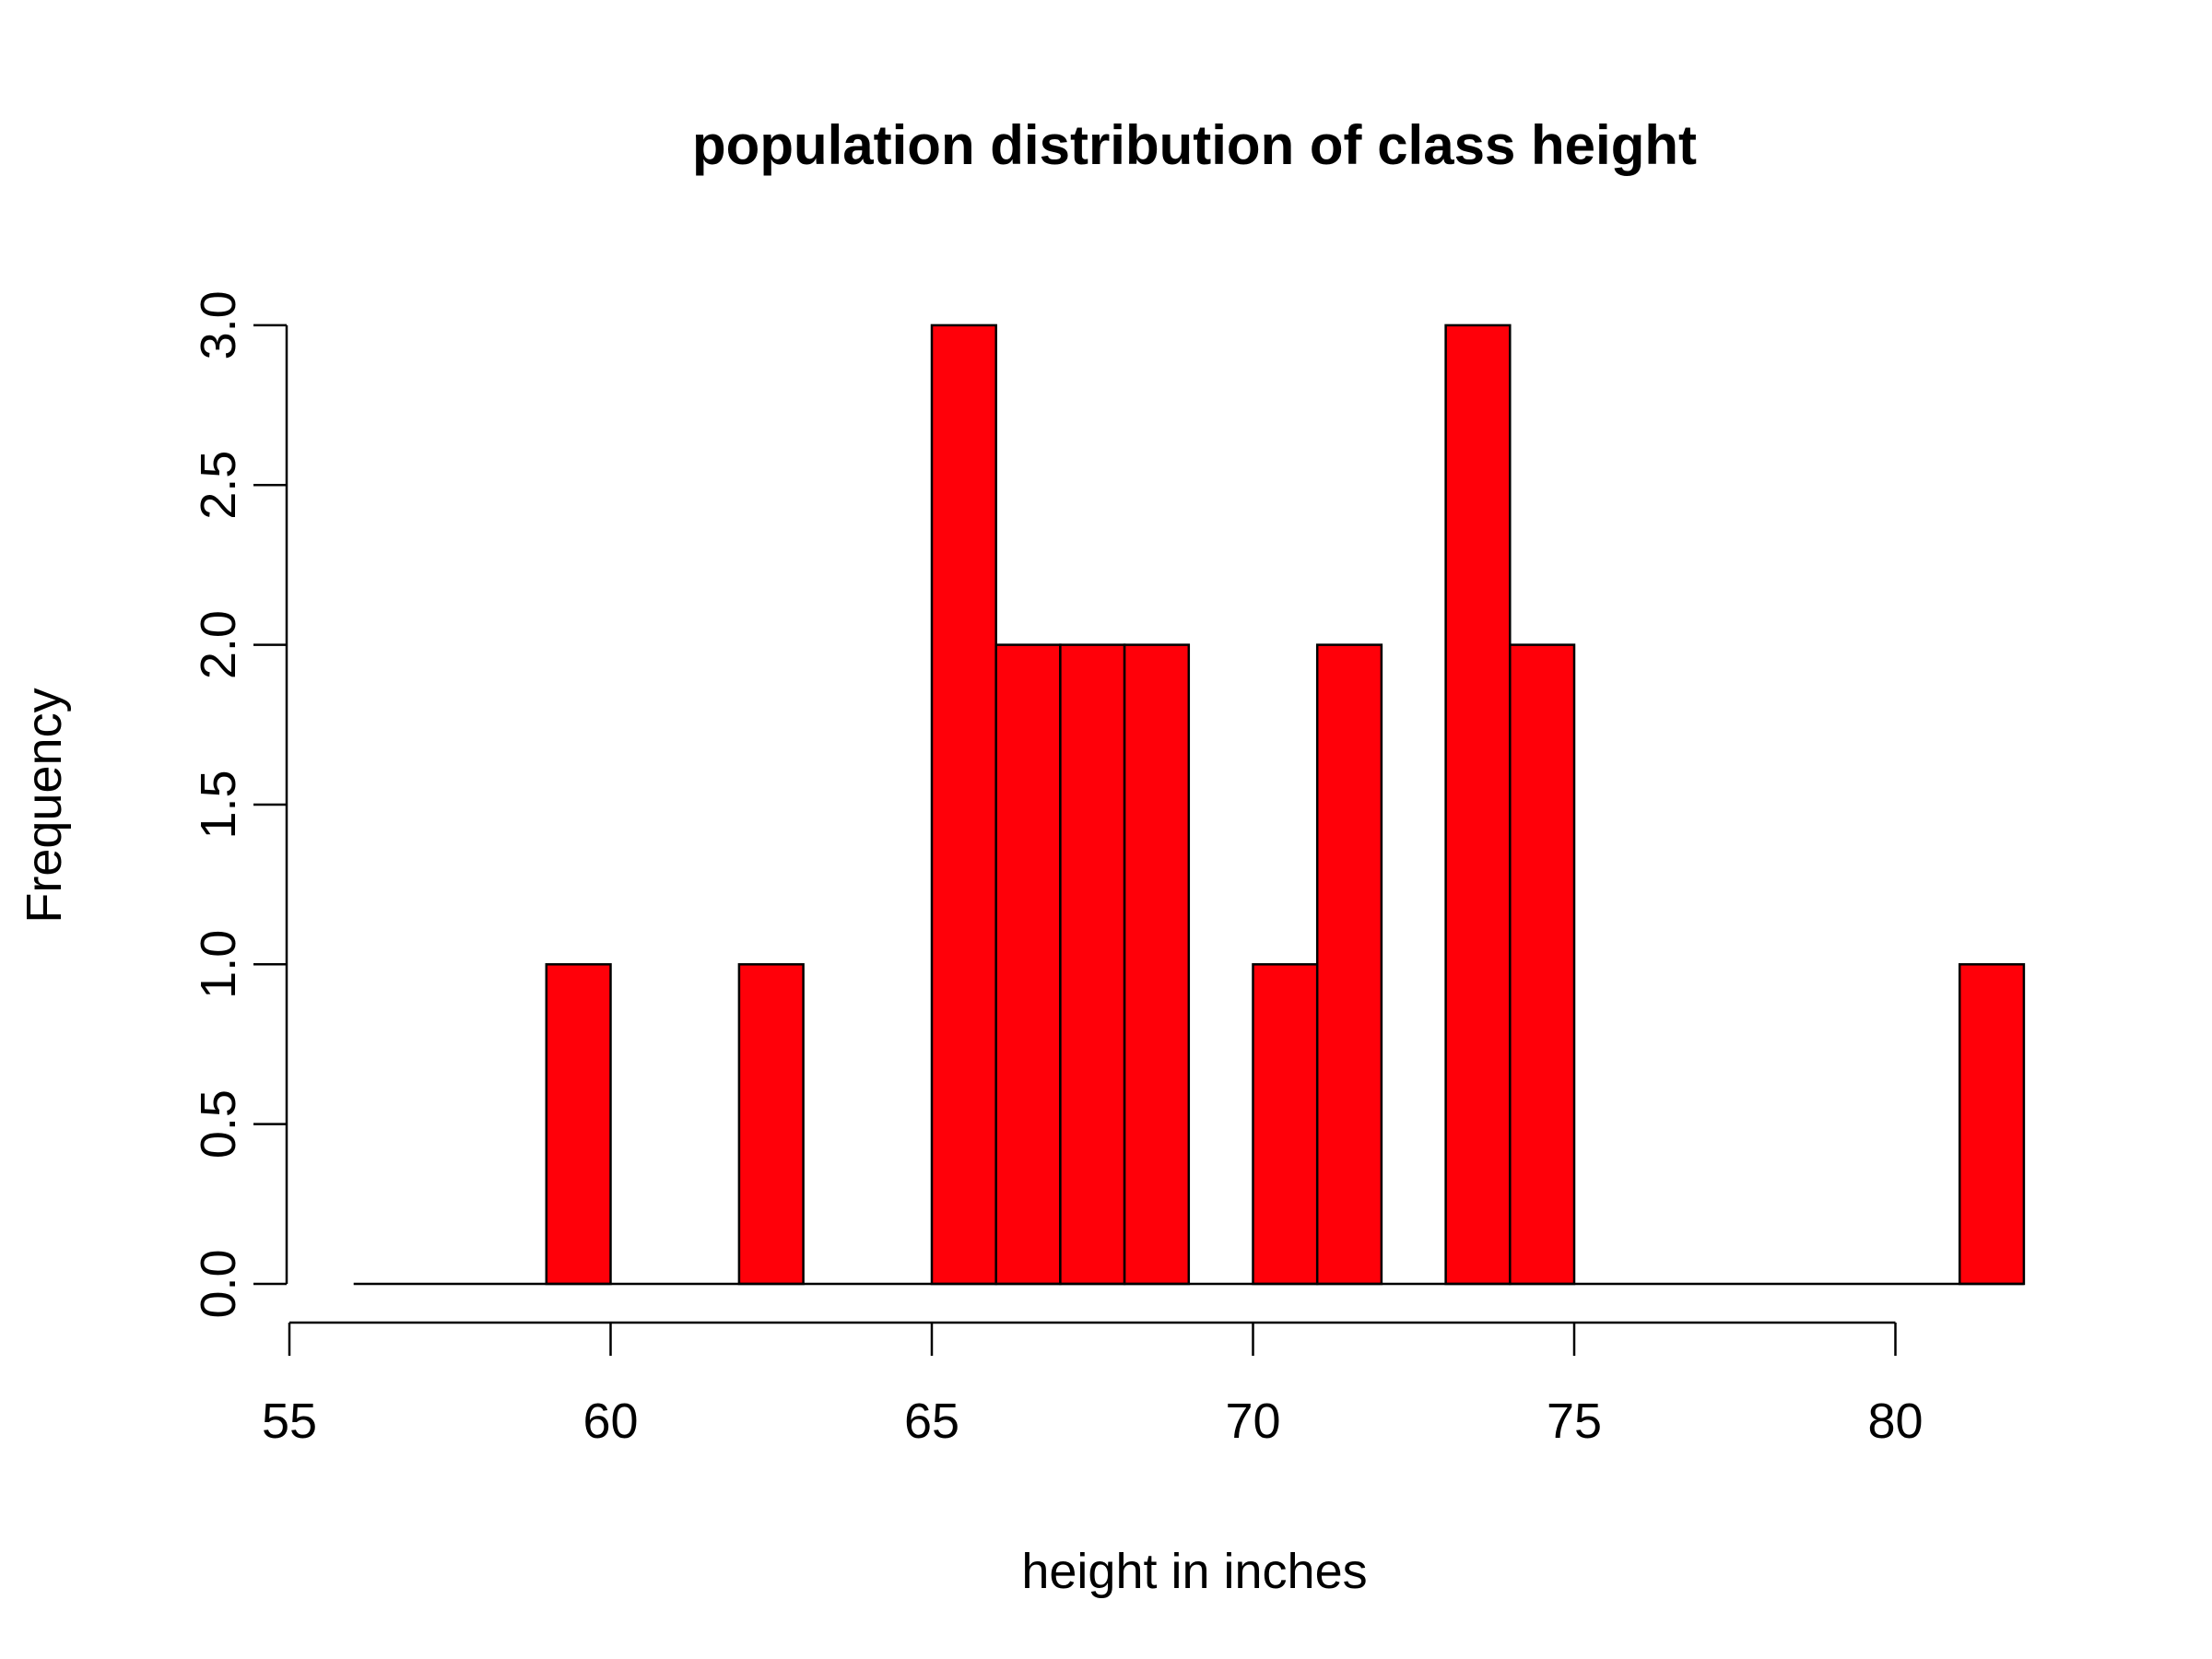  What do you see at coordinates (1252, 1421) in the screenshot?
I see `x-tick-label: 70` at bounding box center [1252, 1421].